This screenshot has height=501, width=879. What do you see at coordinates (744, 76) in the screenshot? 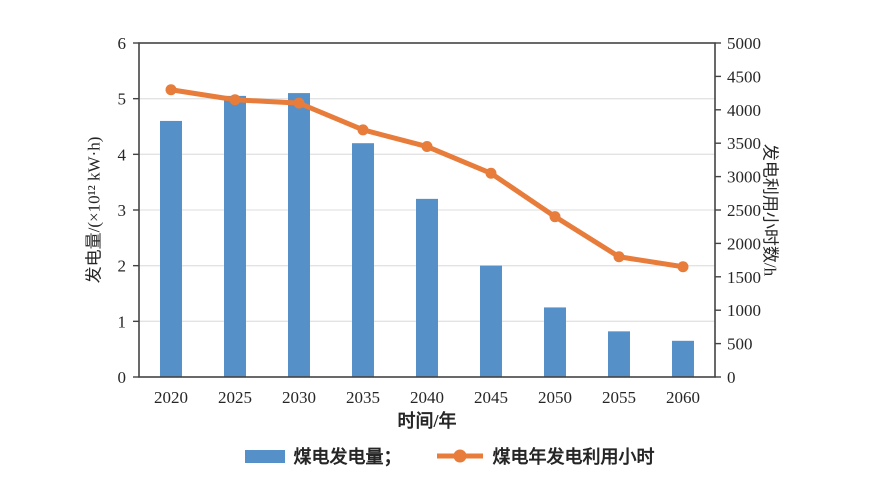
I see `right-axis-tick-label: 4500` at bounding box center [744, 76].